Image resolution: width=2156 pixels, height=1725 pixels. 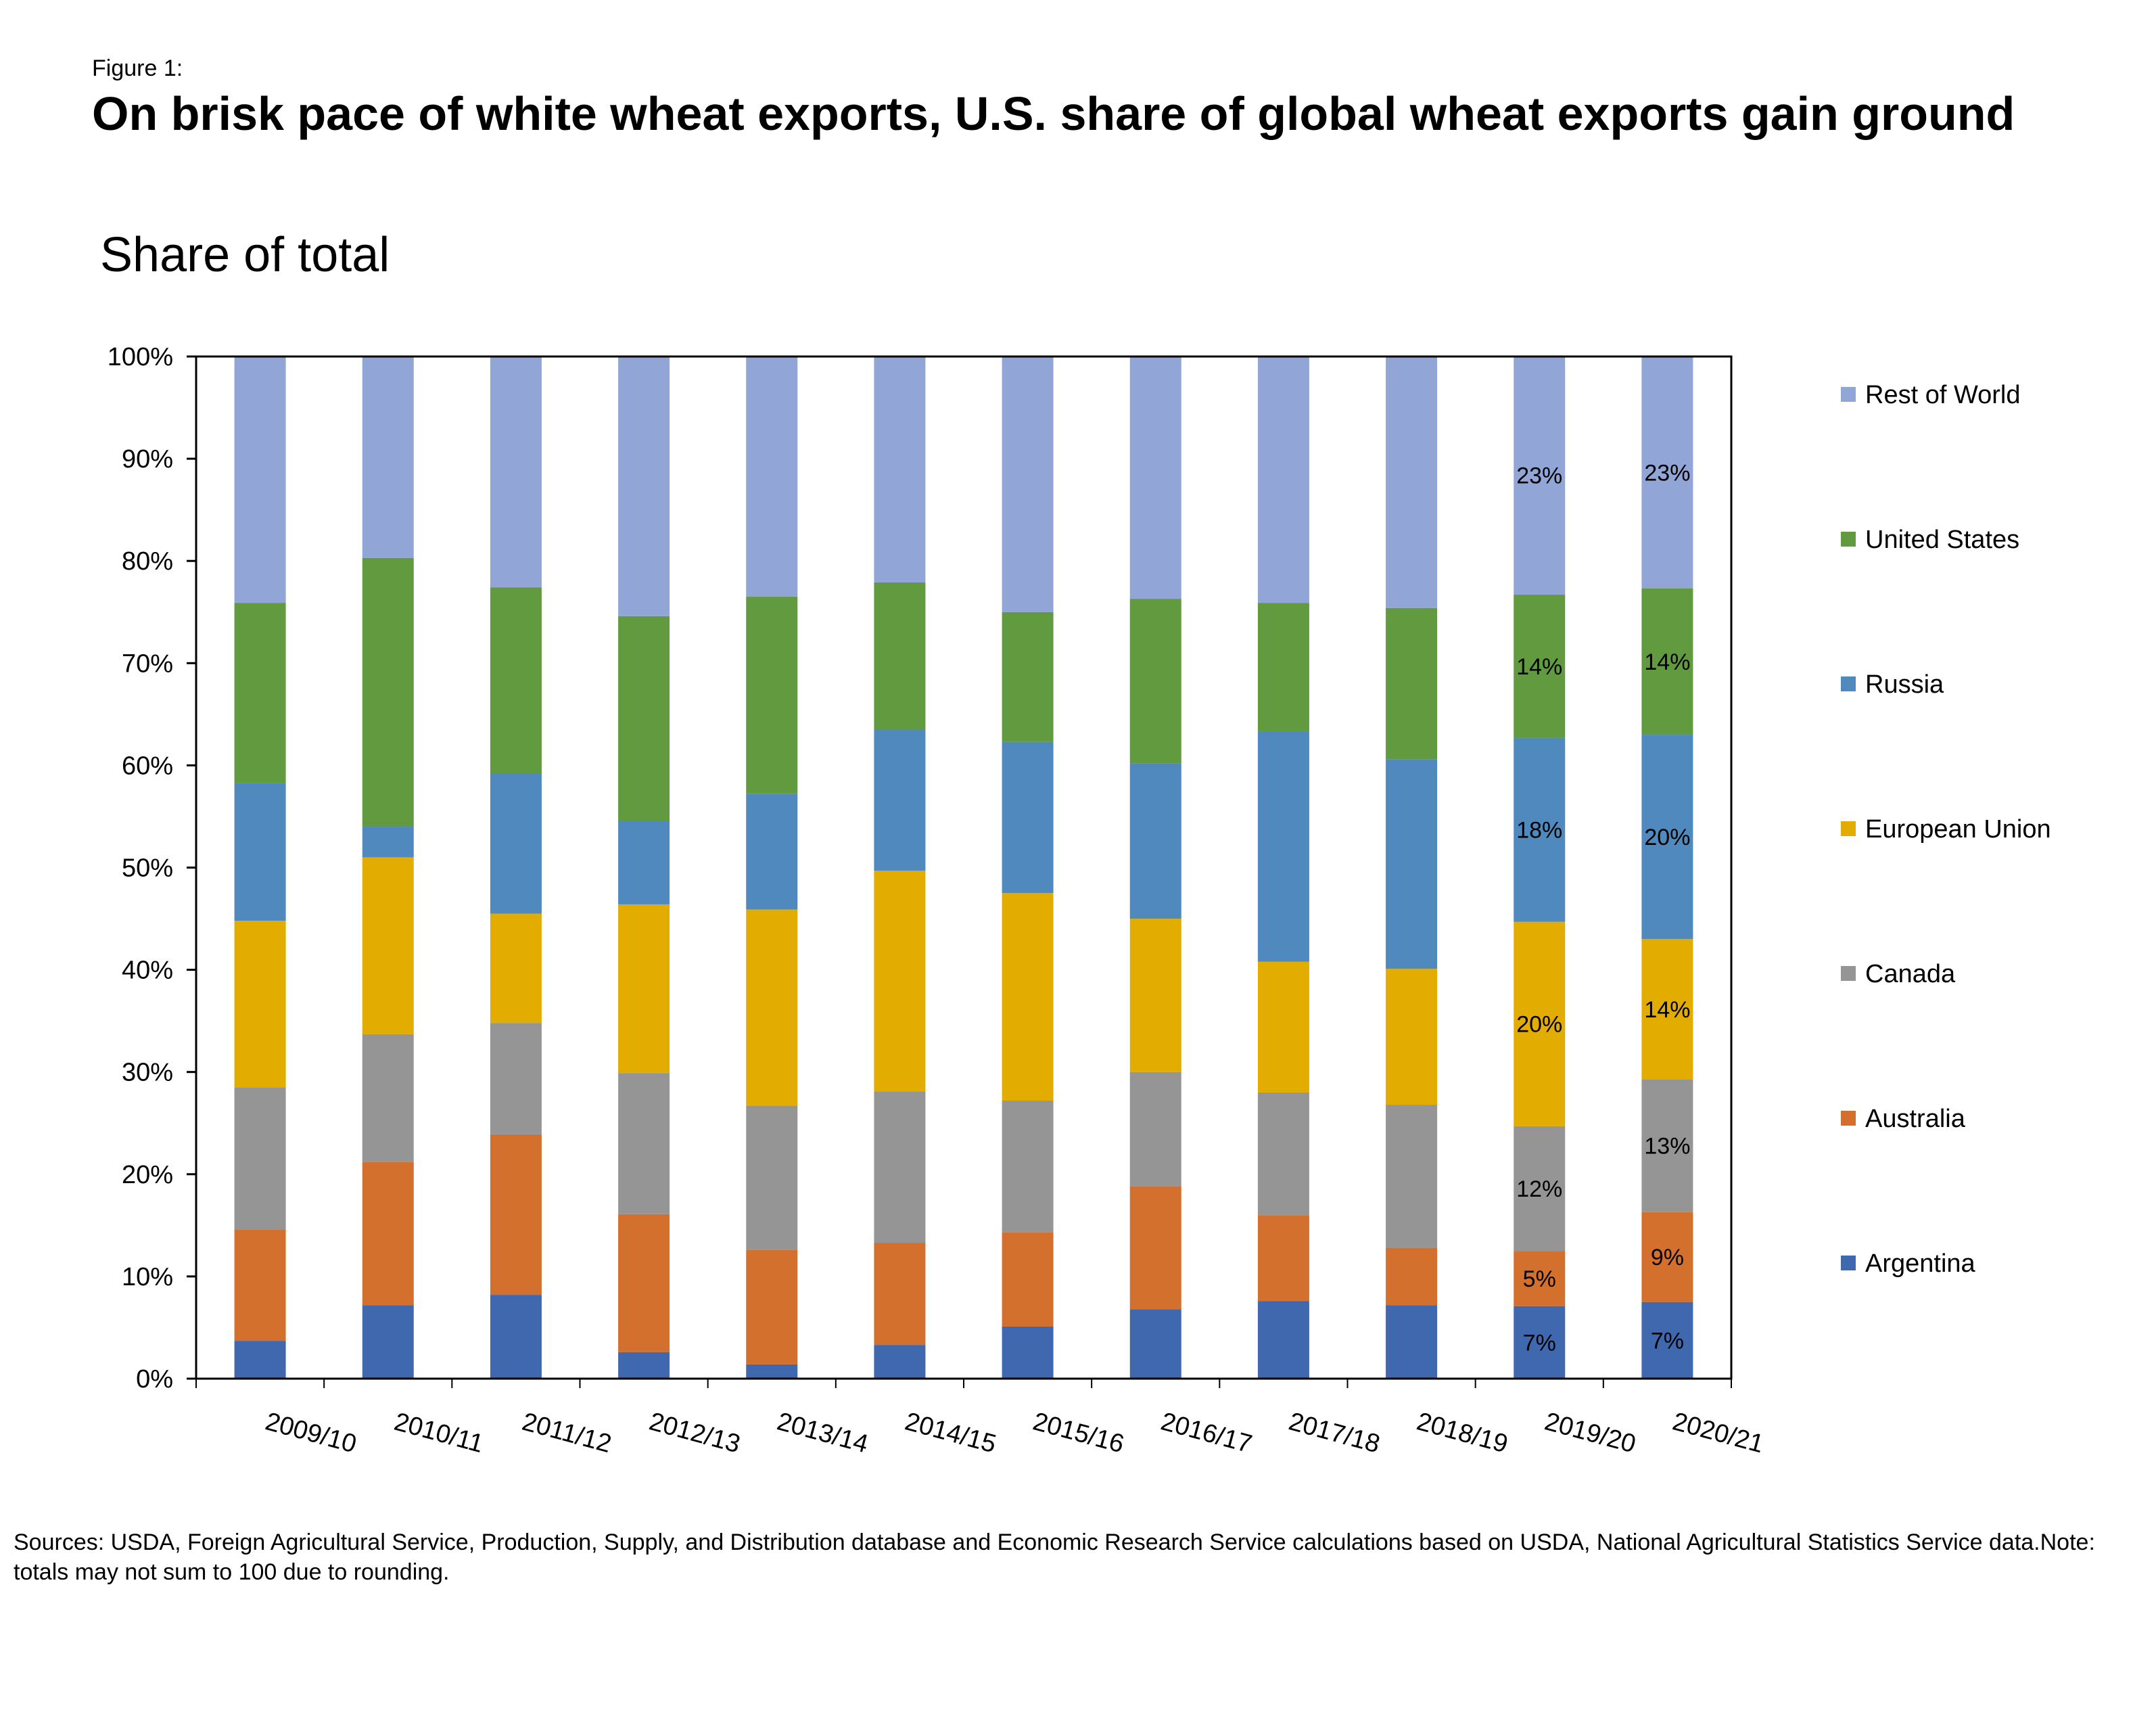 What do you see at coordinates (1848, 394) in the screenshot?
I see `legend-swatch-rest-of-world` at bounding box center [1848, 394].